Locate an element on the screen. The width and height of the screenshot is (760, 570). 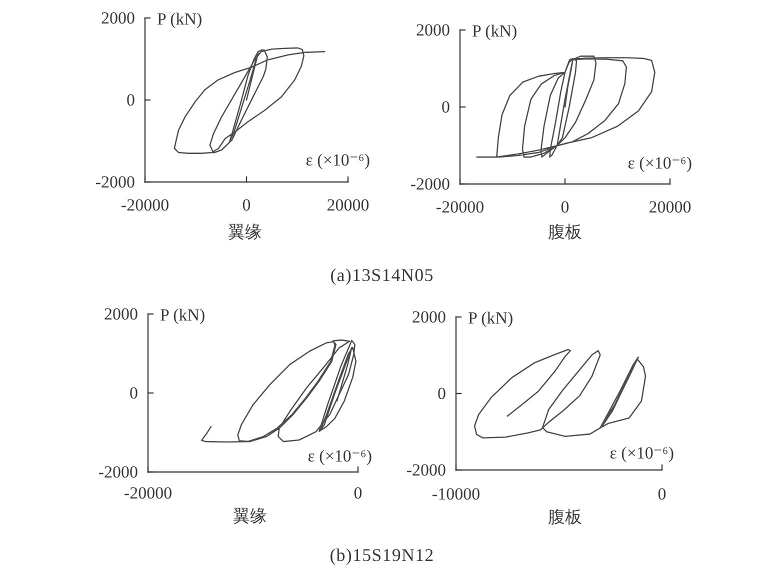
text: (b)15S19N12 is located at coordinates (382, 555).